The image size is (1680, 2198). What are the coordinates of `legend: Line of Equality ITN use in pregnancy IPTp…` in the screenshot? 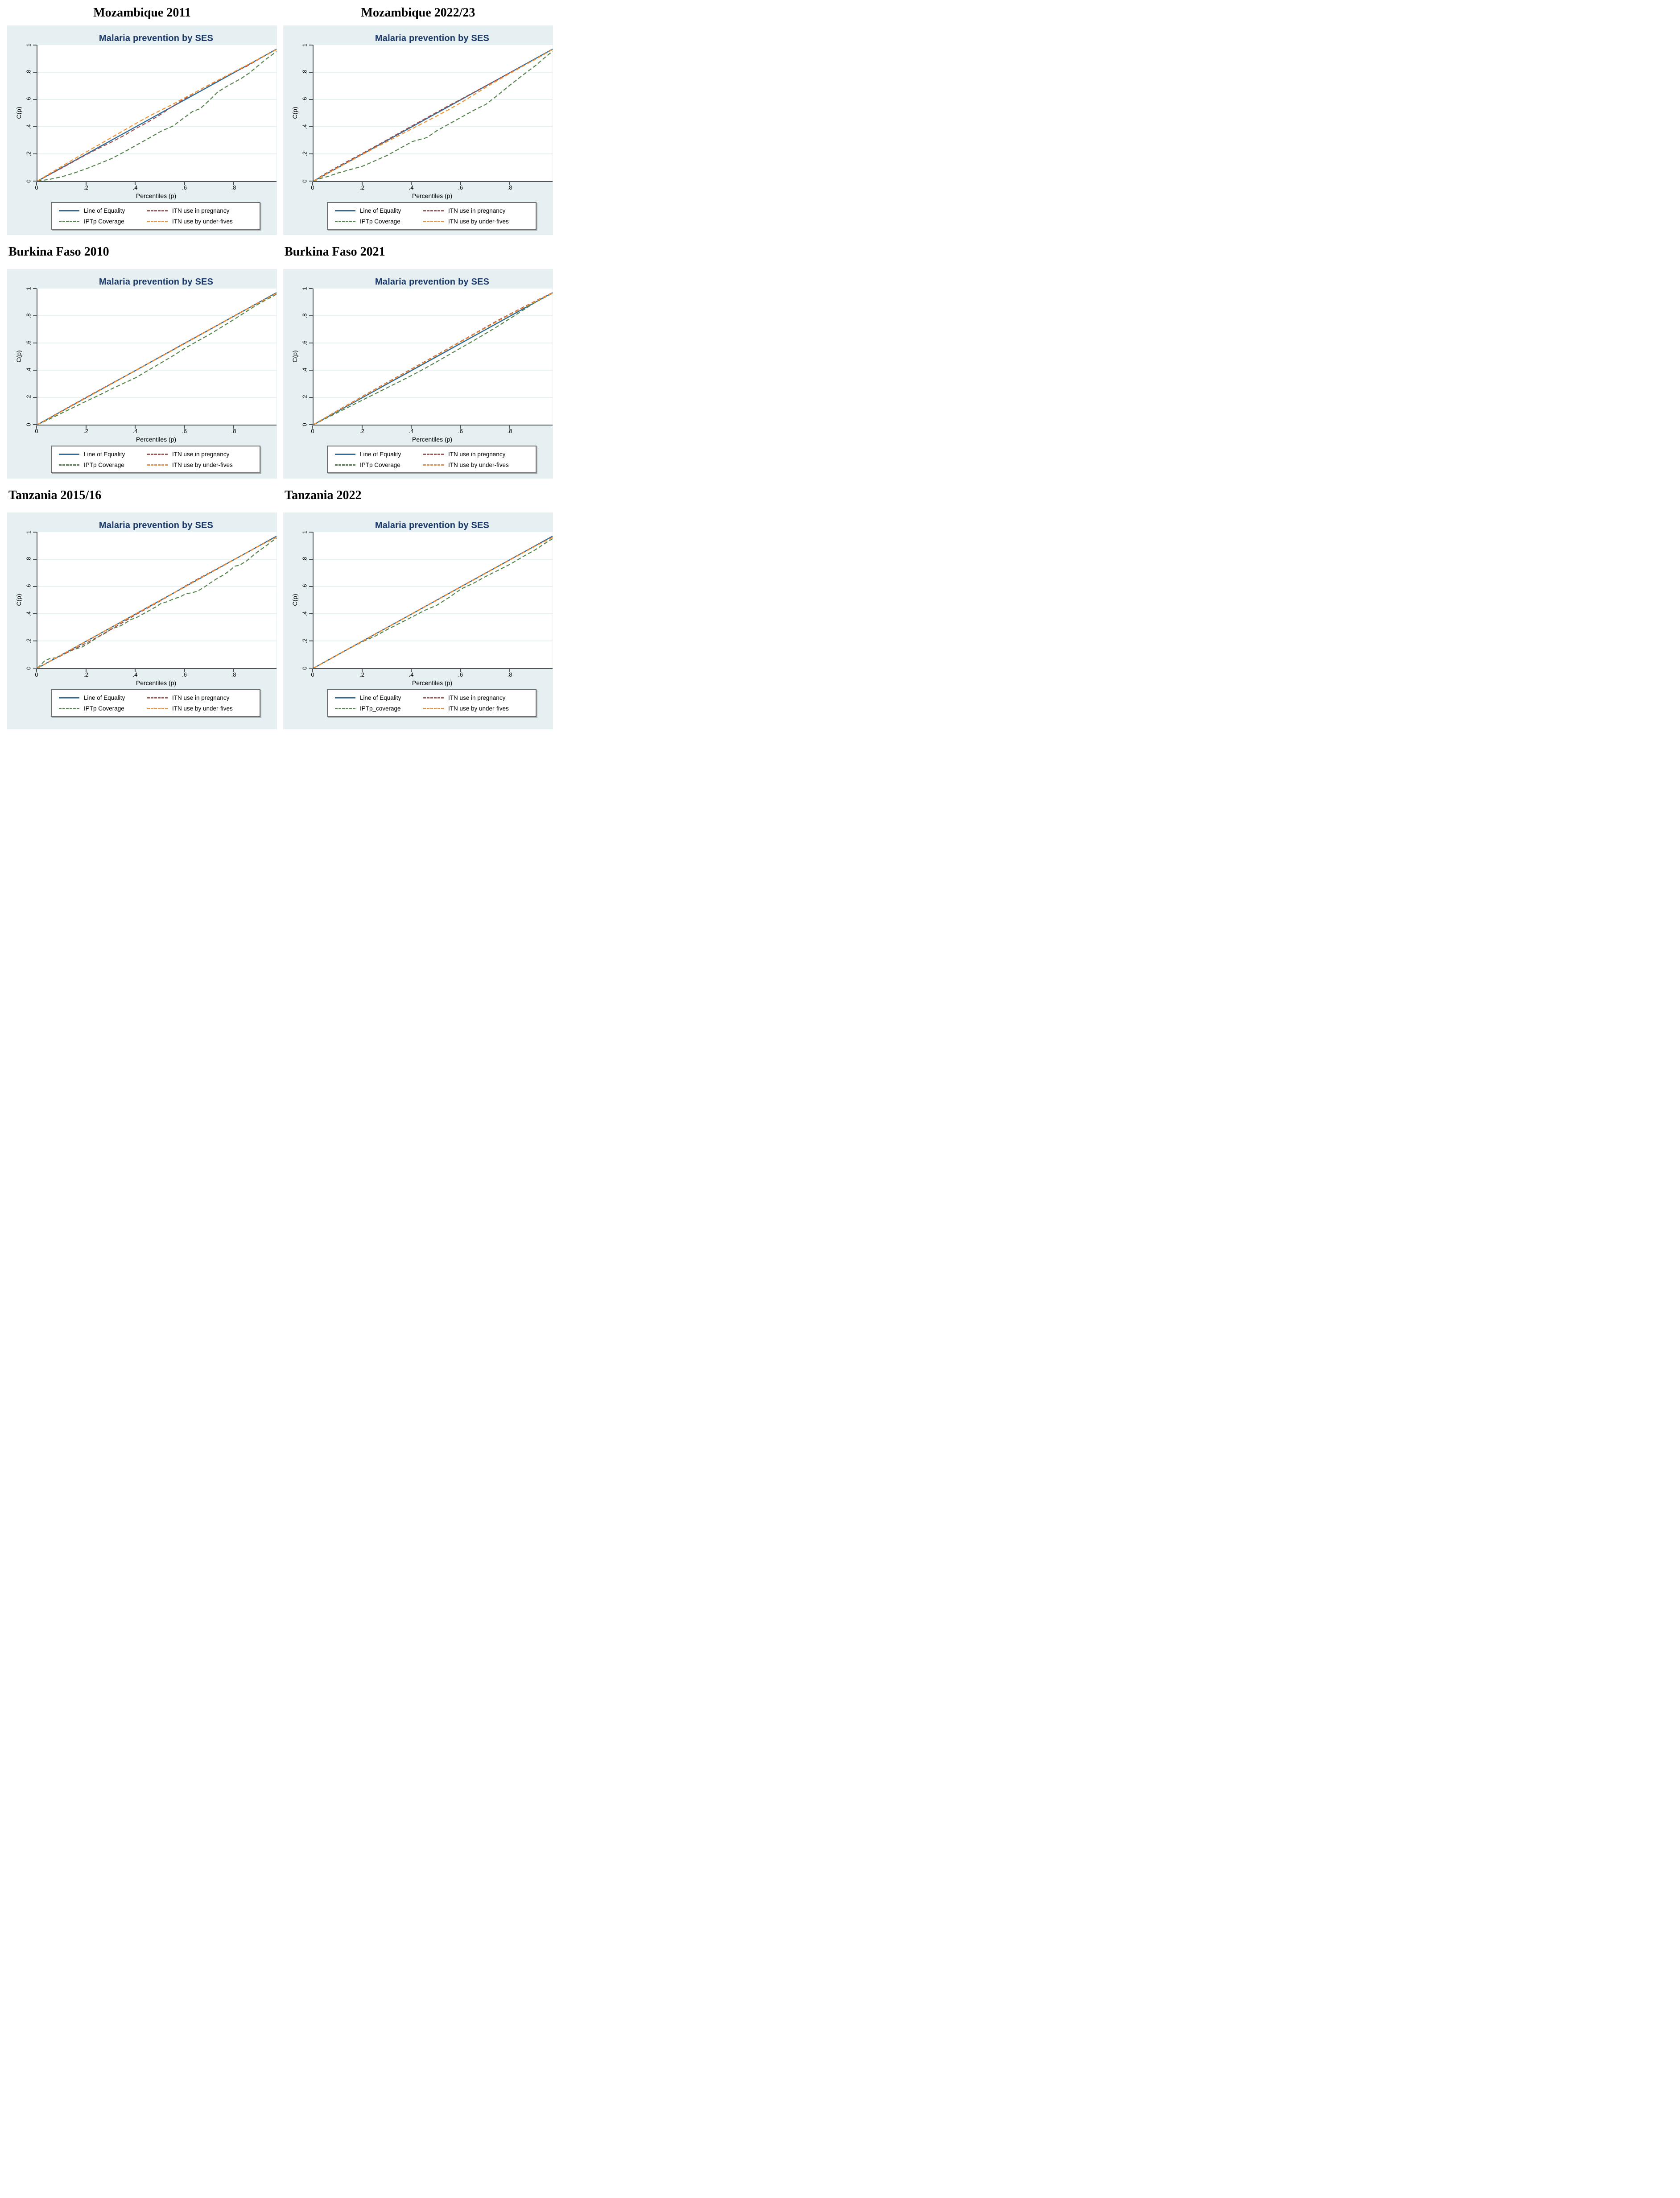 It's located at (432, 459).